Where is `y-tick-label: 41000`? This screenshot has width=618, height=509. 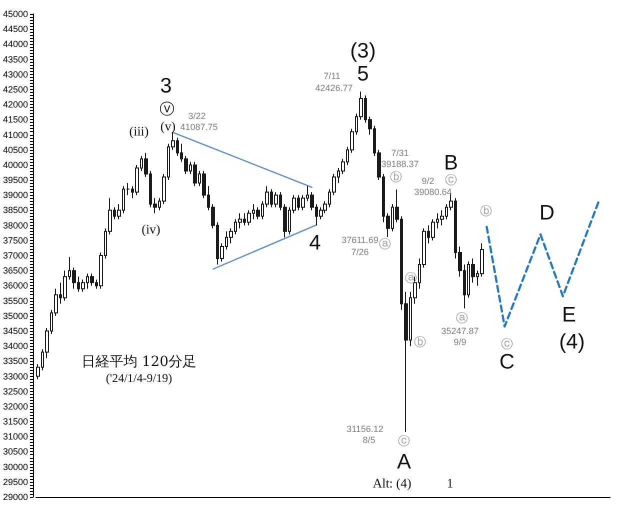
y-tick-label: 41000 is located at coordinates (15, 135).